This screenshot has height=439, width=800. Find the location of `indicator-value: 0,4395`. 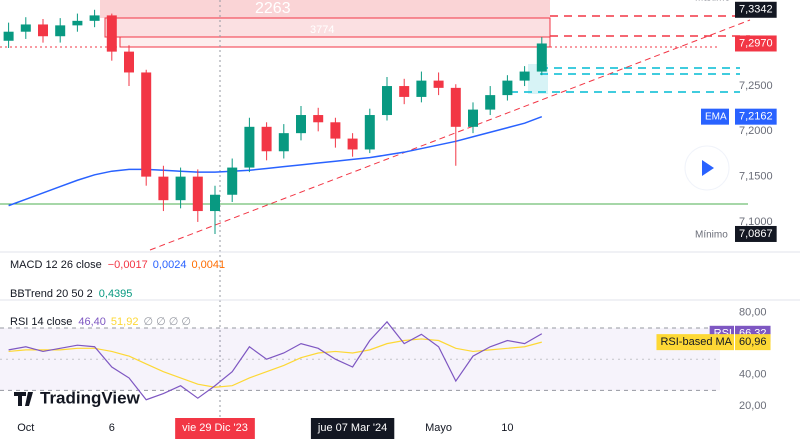

indicator-value: 0,4395 is located at coordinates (116, 294).